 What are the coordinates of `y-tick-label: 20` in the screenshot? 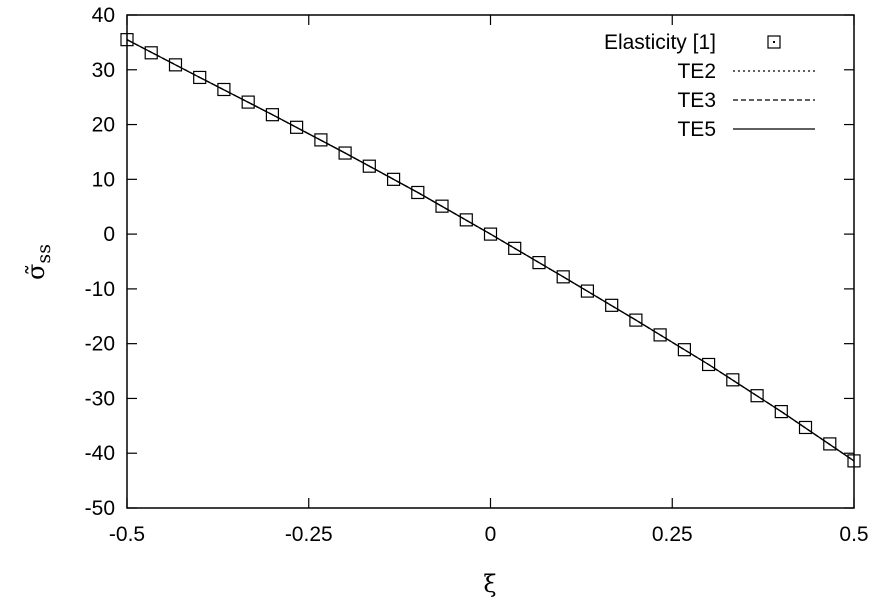 It's located at (103, 125).